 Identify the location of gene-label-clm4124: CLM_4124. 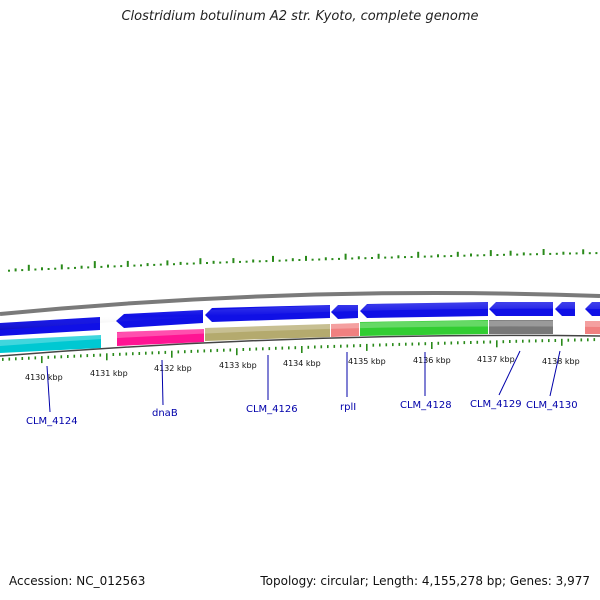
(52, 421).